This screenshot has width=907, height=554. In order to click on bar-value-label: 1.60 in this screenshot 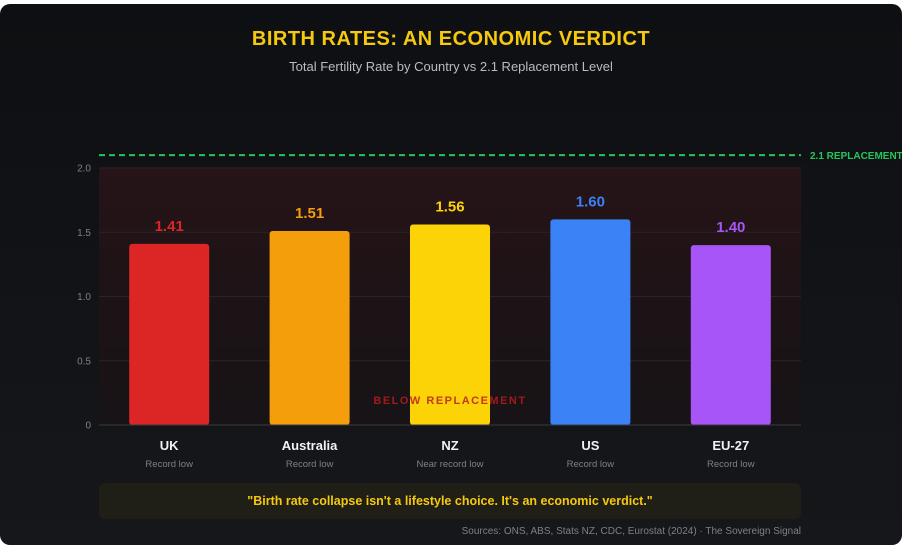, I will do `click(590, 201)`.